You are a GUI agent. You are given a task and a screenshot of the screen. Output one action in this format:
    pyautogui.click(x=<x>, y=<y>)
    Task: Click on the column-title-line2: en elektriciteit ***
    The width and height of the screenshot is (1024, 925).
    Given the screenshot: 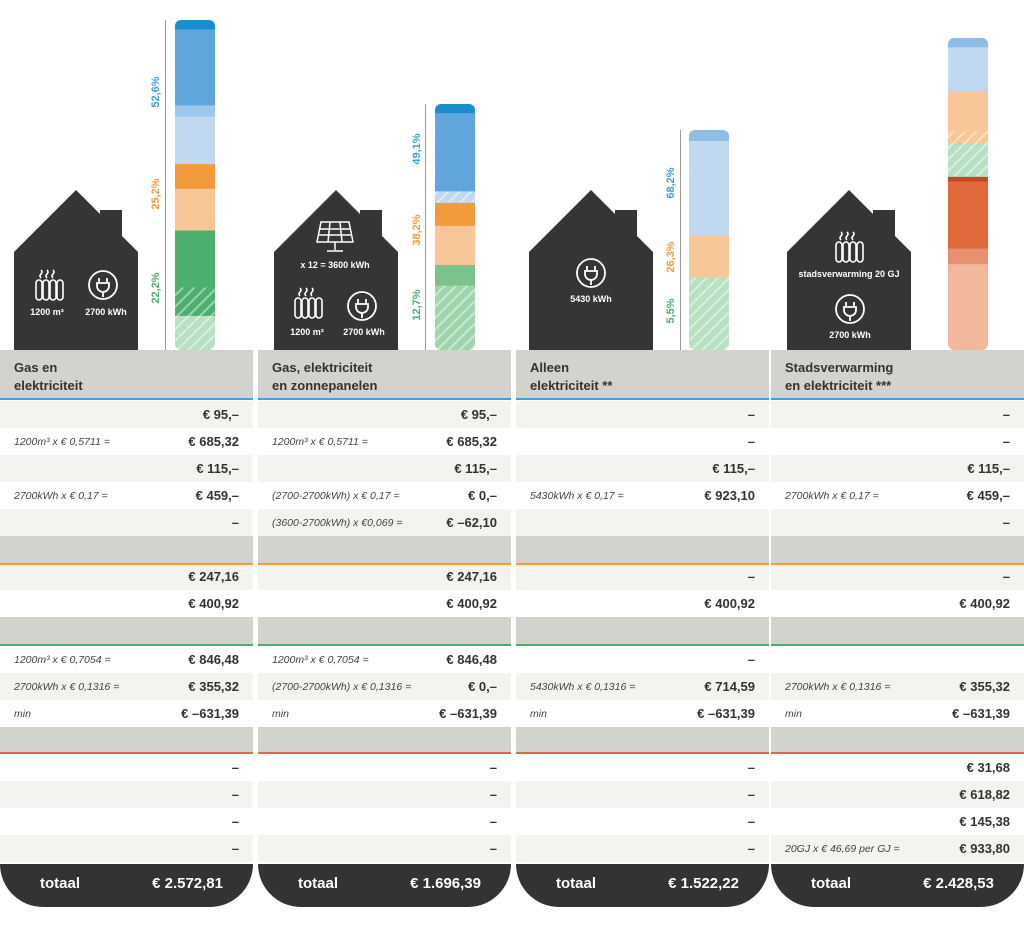 What is the action you would take?
    pyautogui.click(x=838, y=385)
    